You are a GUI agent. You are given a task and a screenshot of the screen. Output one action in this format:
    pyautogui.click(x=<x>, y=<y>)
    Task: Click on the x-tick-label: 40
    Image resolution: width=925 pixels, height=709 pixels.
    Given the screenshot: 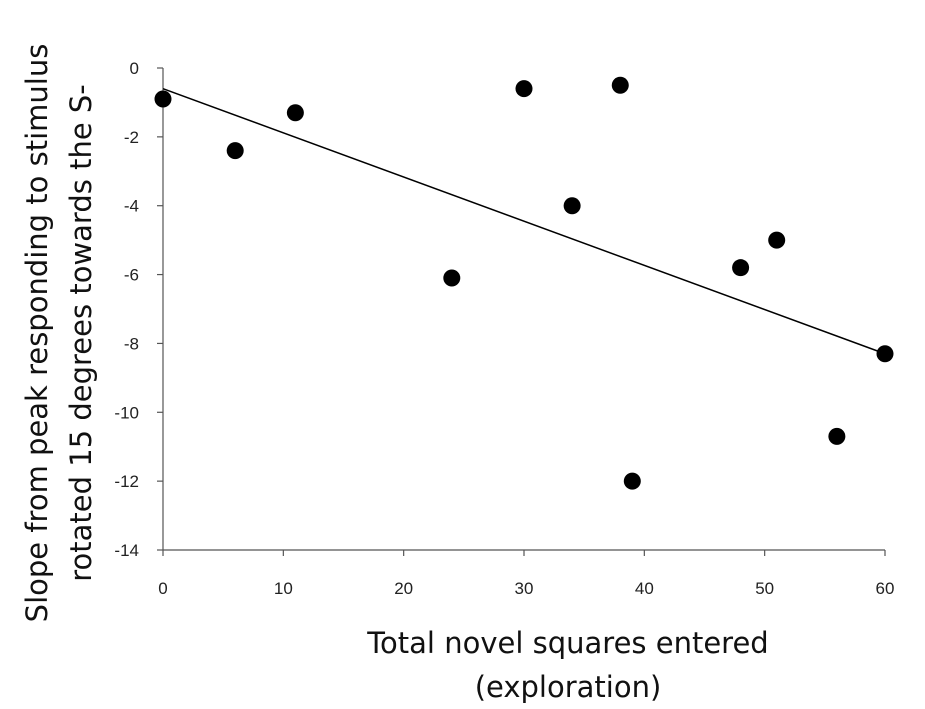 What is the action you would take?
    pyautogui.click(x=644, y=588)
    